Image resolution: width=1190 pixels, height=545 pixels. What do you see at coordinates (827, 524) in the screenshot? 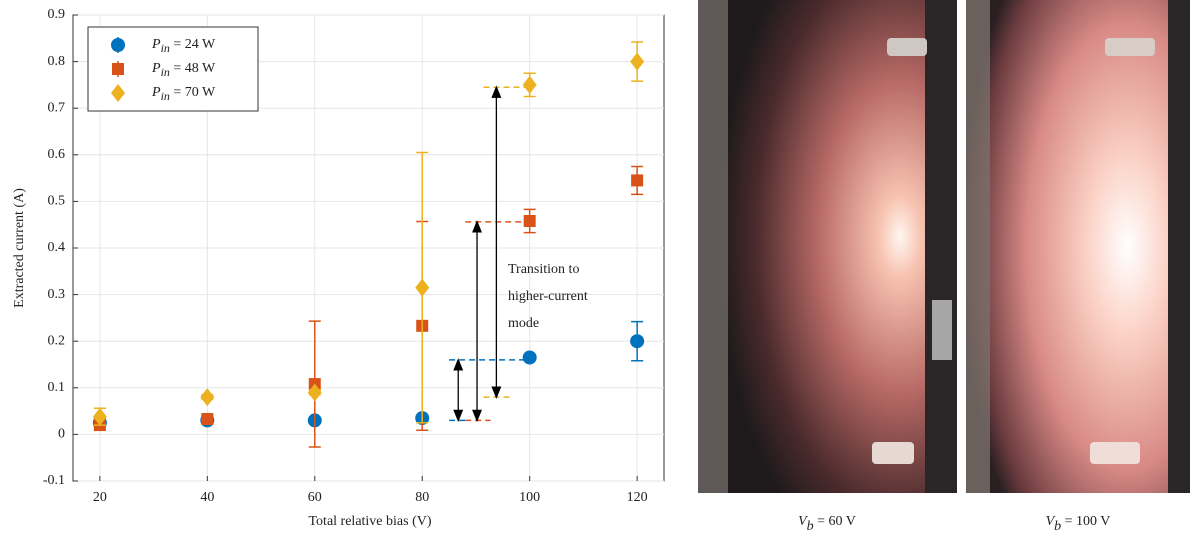
I see `photo-caption: Vb = 60 V` at bounding box center [827, 524].